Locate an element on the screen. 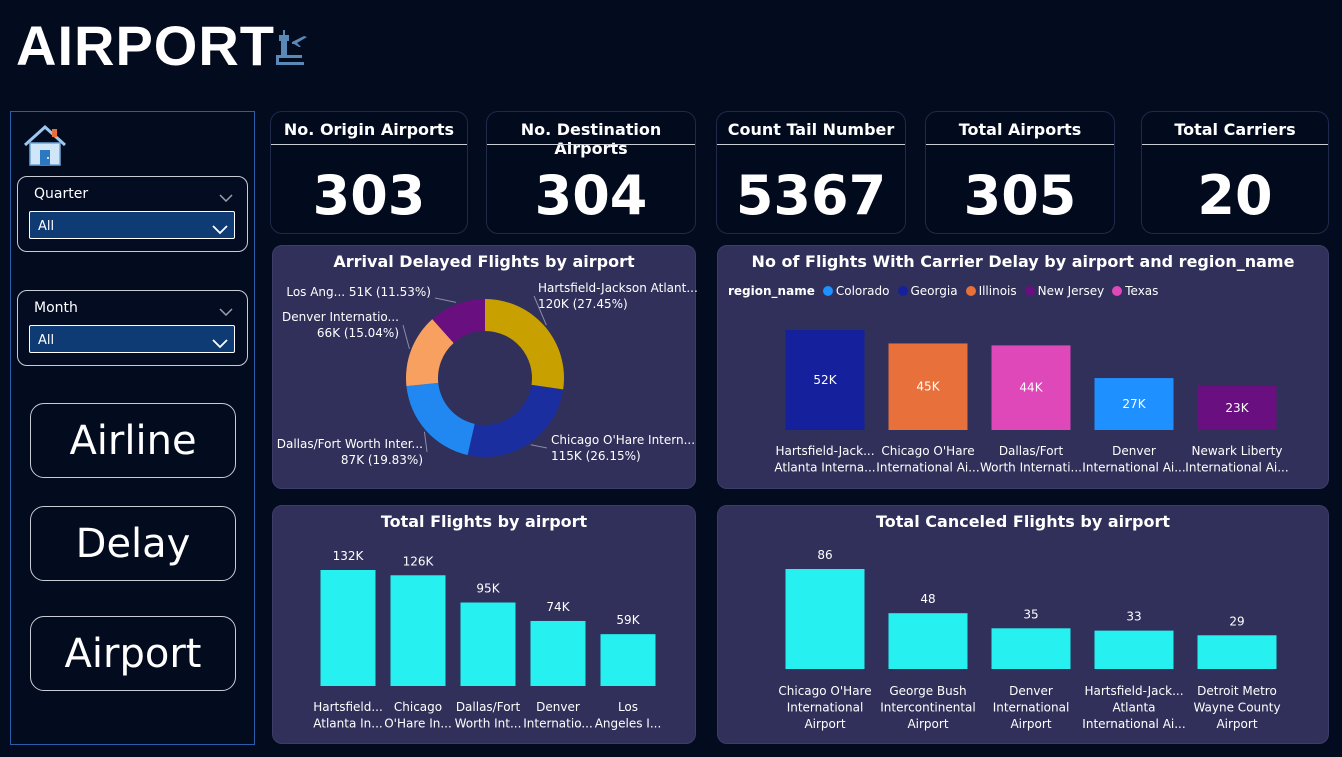 The height and width of the screenshot is (757, 1342). kpi-value: 304 is located at coordinates (591, 195).